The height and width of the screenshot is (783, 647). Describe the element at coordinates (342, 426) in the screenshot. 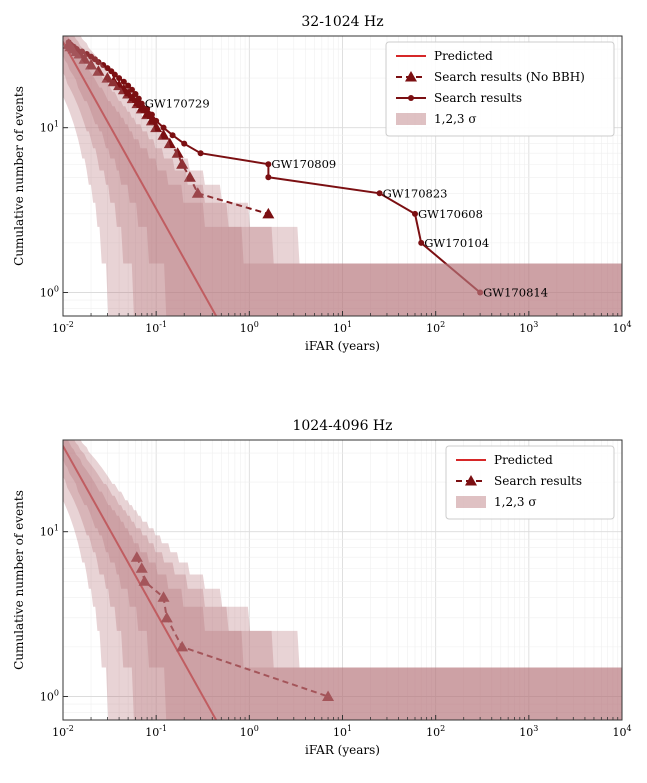

I see `chart-title: 1024-4096 Hz` at that location.